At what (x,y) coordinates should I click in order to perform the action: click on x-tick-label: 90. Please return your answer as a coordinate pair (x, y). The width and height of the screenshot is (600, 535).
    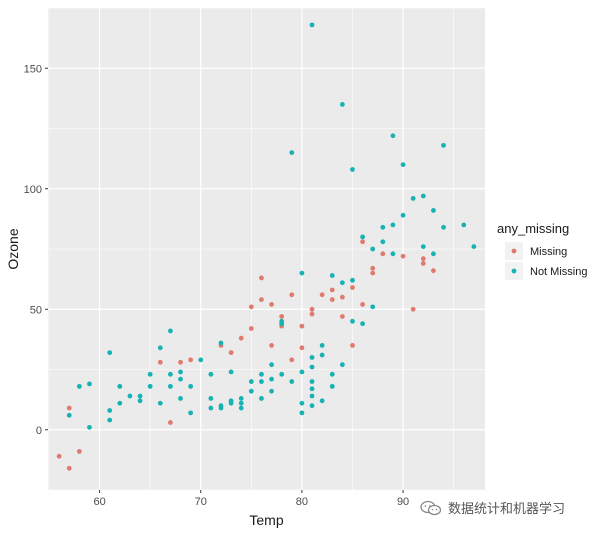
    Looking at the image, I should click on (403, 502).